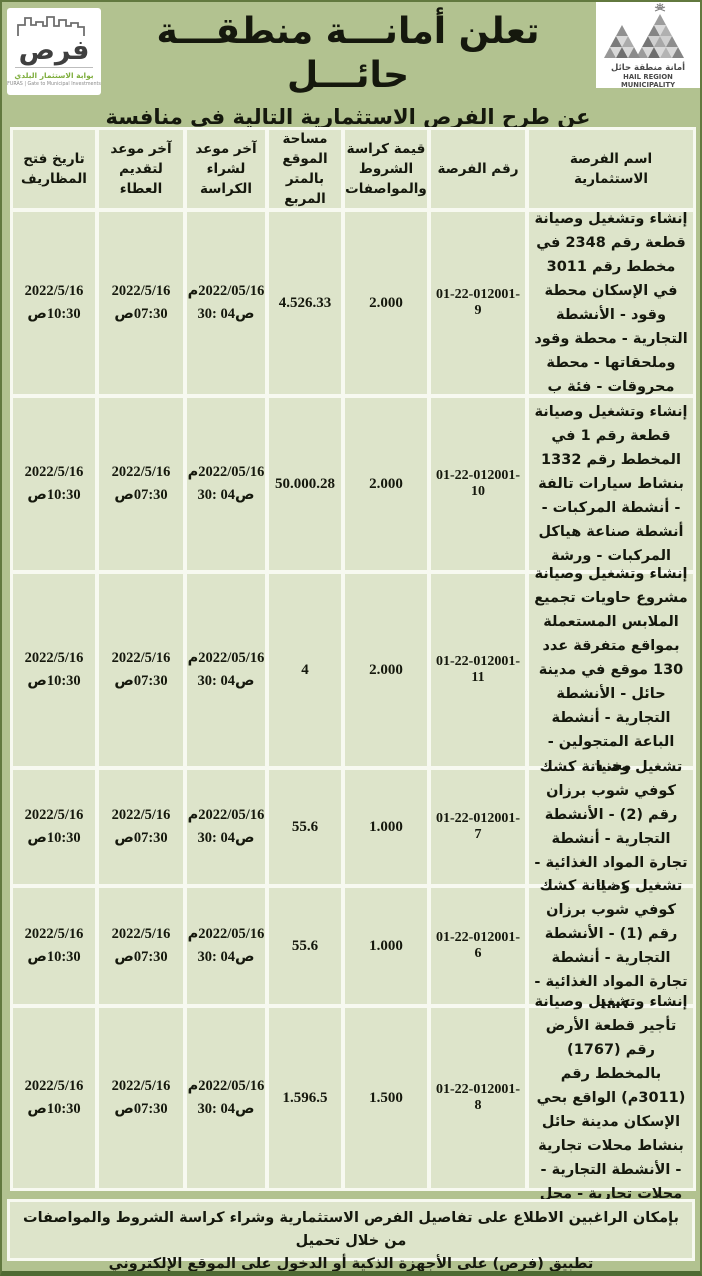  I want to click on hail-logo-name-arabic: أمانة منطقة حائل, so click(647, 68).